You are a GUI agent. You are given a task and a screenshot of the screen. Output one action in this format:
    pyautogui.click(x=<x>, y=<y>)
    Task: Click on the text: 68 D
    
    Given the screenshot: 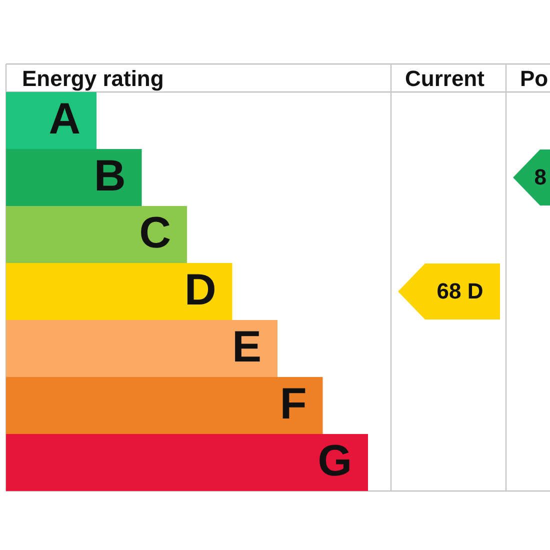 What is the action you would take?
    pyautogui.click(x=460, y=291)
    